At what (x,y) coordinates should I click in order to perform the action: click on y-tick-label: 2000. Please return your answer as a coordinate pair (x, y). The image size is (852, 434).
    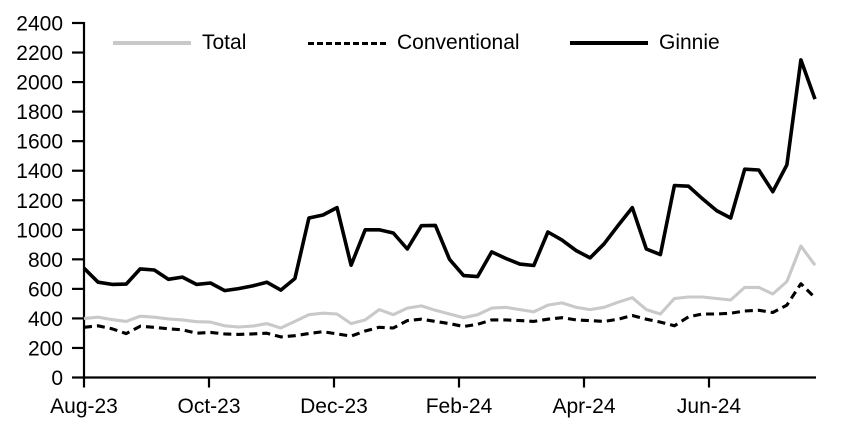
    Looking at the image, I should click on (39, 83).